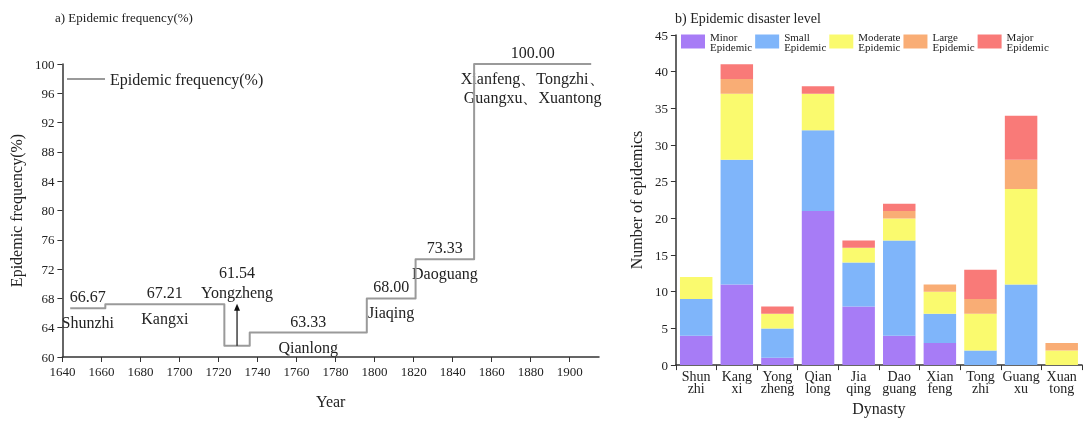 This screenshot has width=1089, height=421. Describe the element at coordinates (661, 108) in the screenshot. I see `y-tick-label: 35` at that location.